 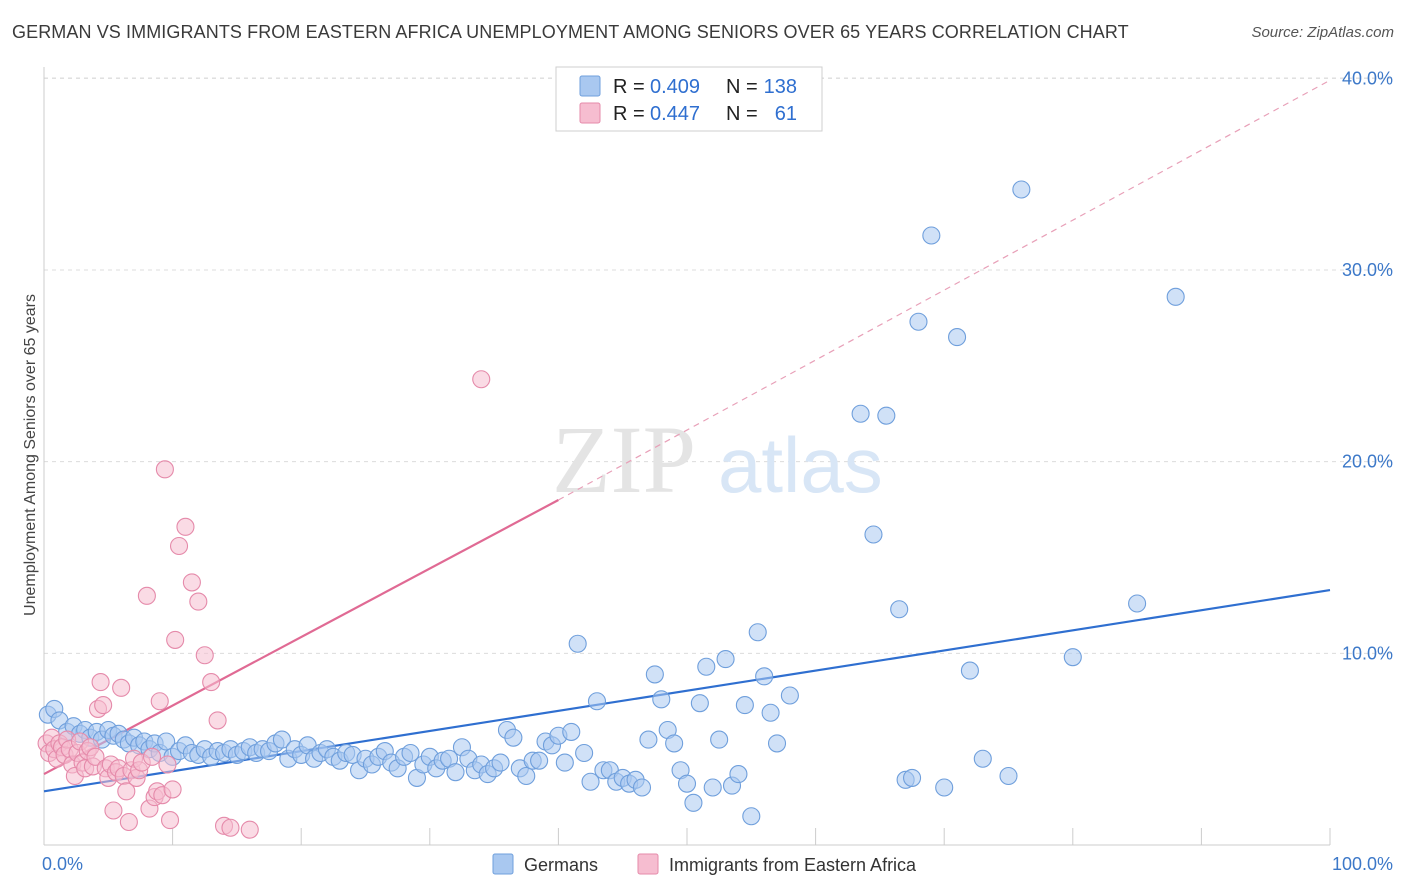 I want to click on y-axis-label: Unemployment Among Seniors over 65 years, so click(x=30, y=455).